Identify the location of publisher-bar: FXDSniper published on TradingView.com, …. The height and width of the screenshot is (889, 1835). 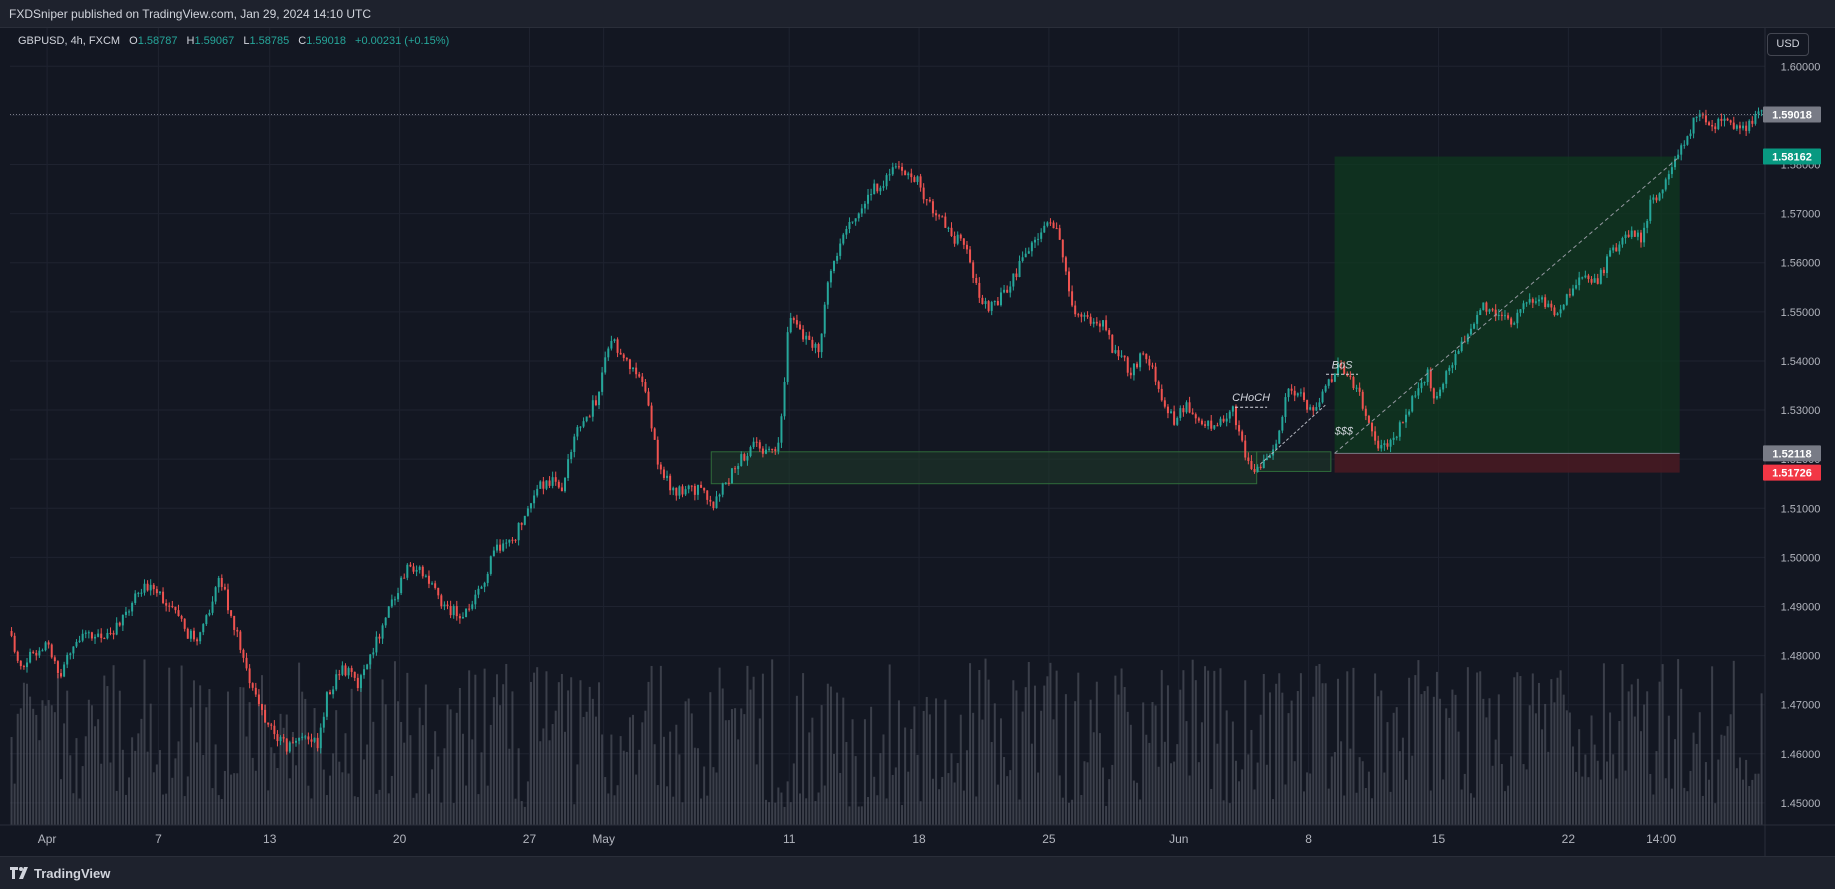
(917, 14).